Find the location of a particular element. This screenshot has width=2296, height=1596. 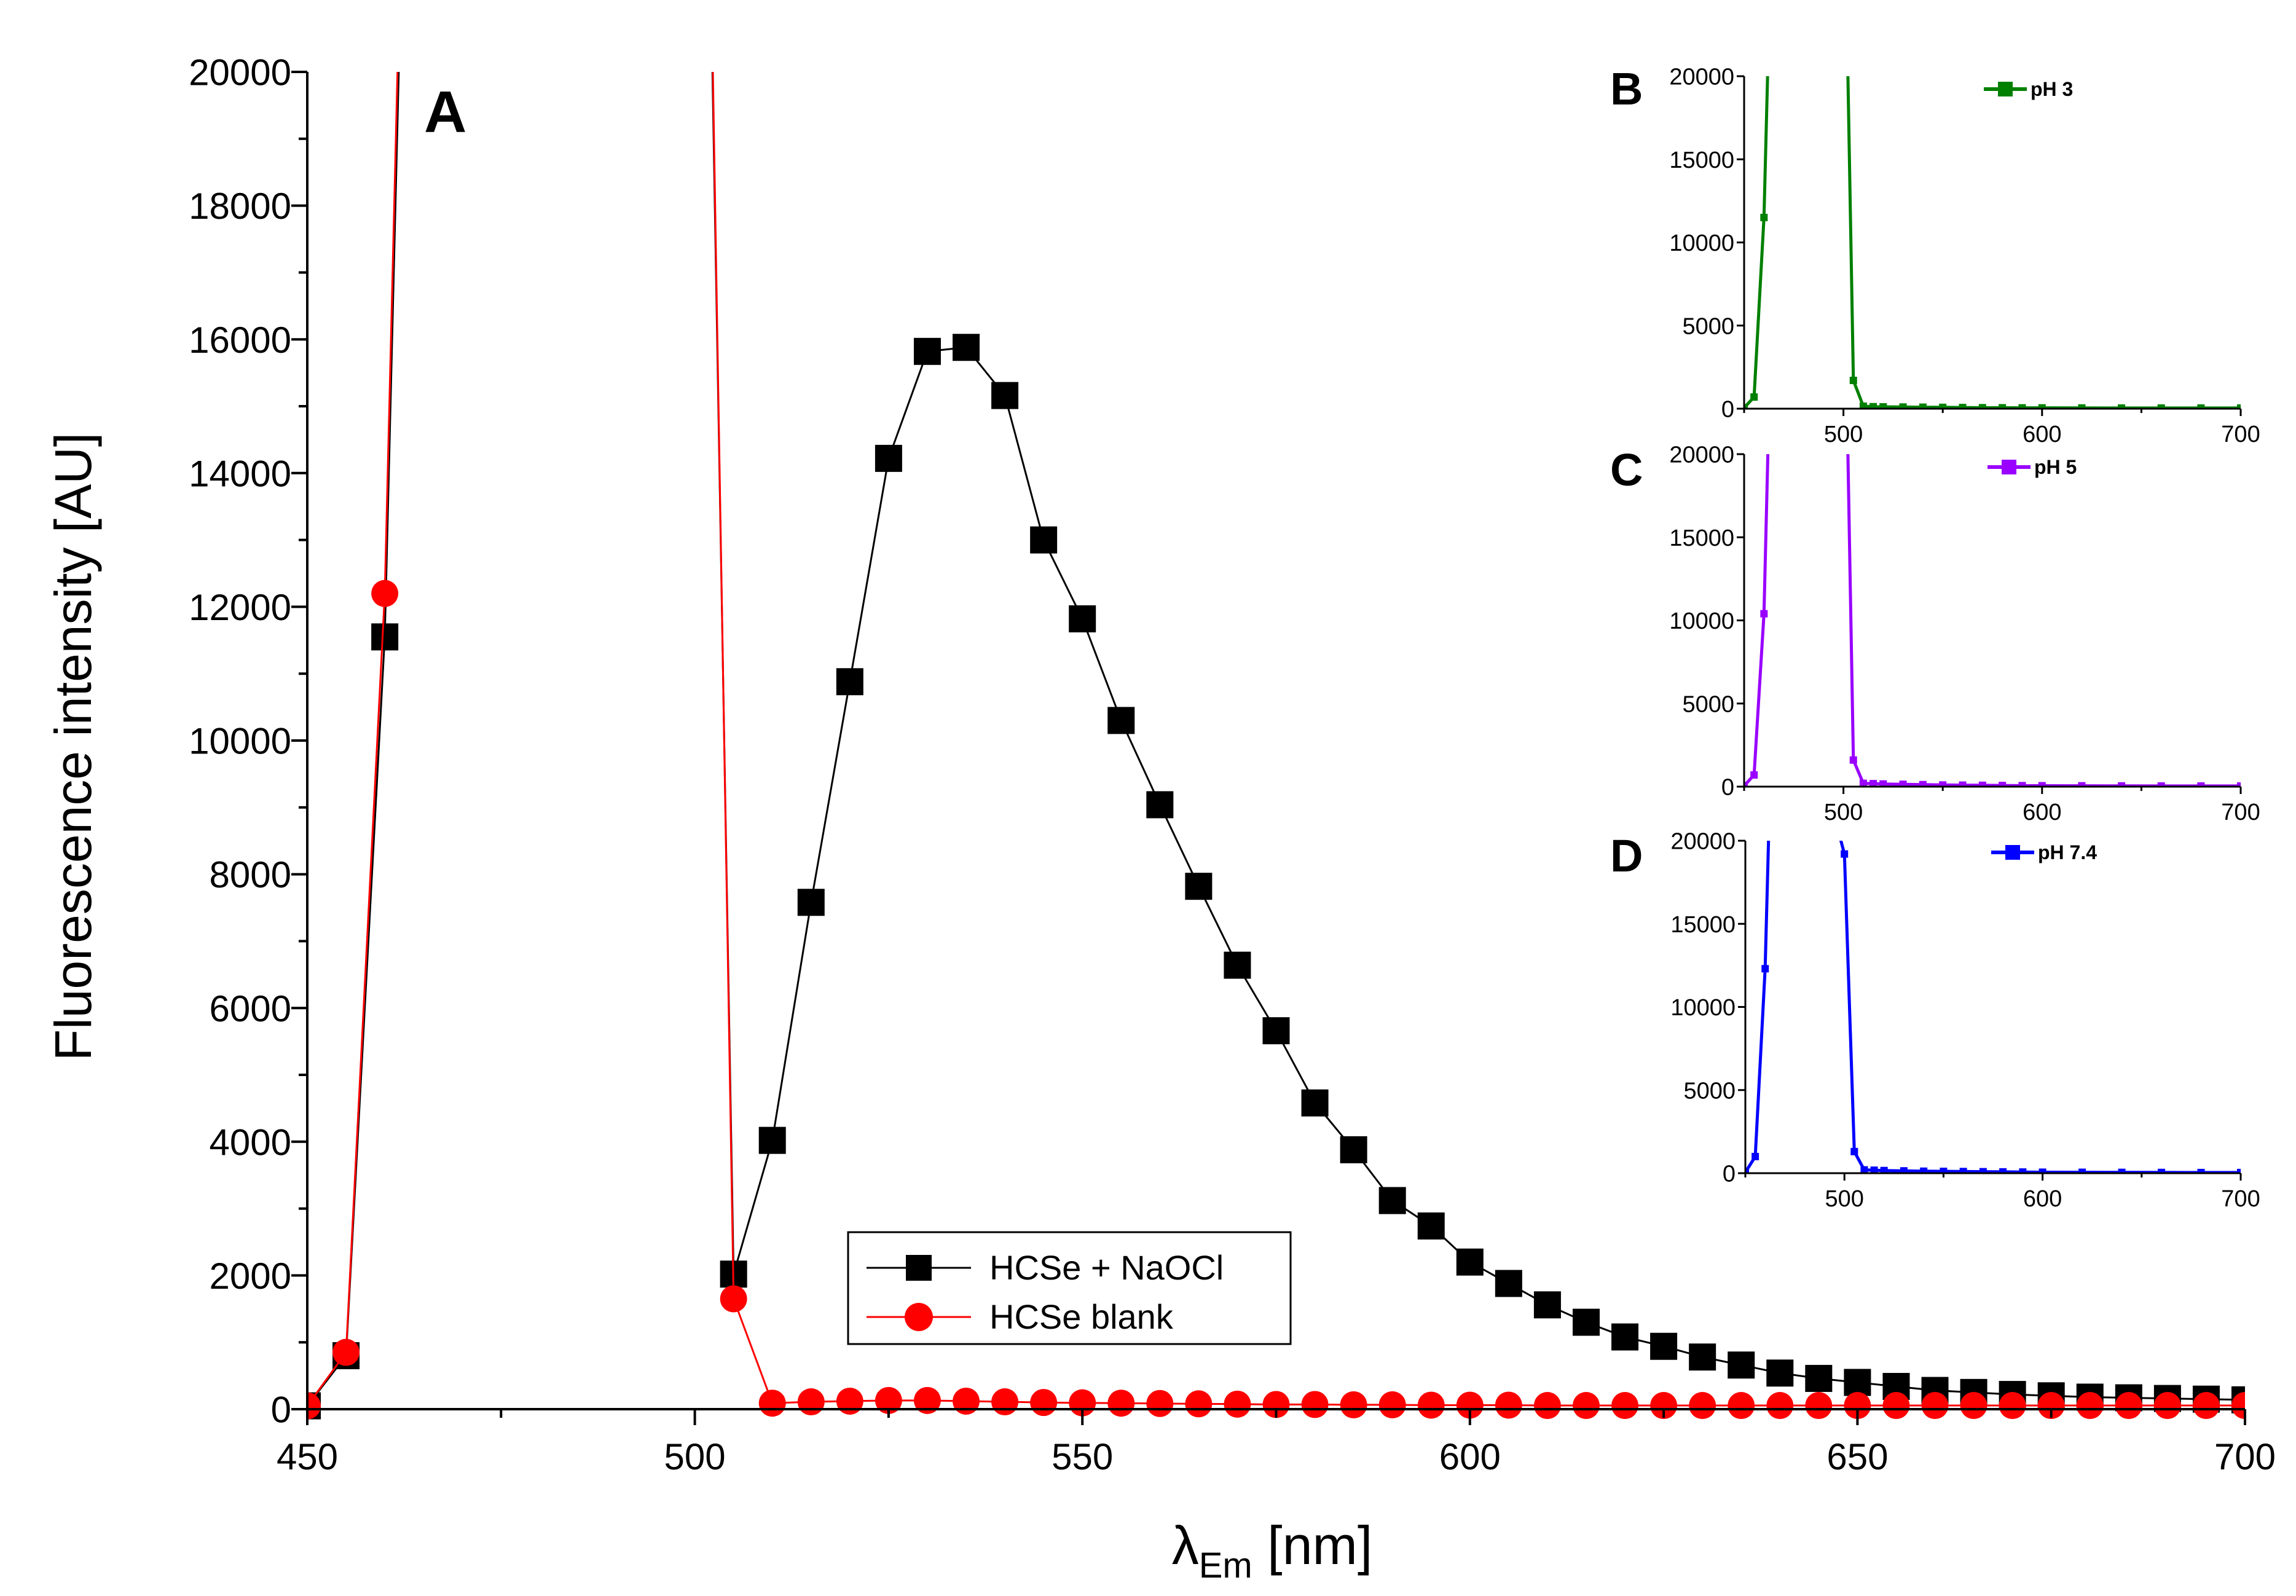

panel-d-y-tick-label: 0 is located at coordinates (1729, 1175).